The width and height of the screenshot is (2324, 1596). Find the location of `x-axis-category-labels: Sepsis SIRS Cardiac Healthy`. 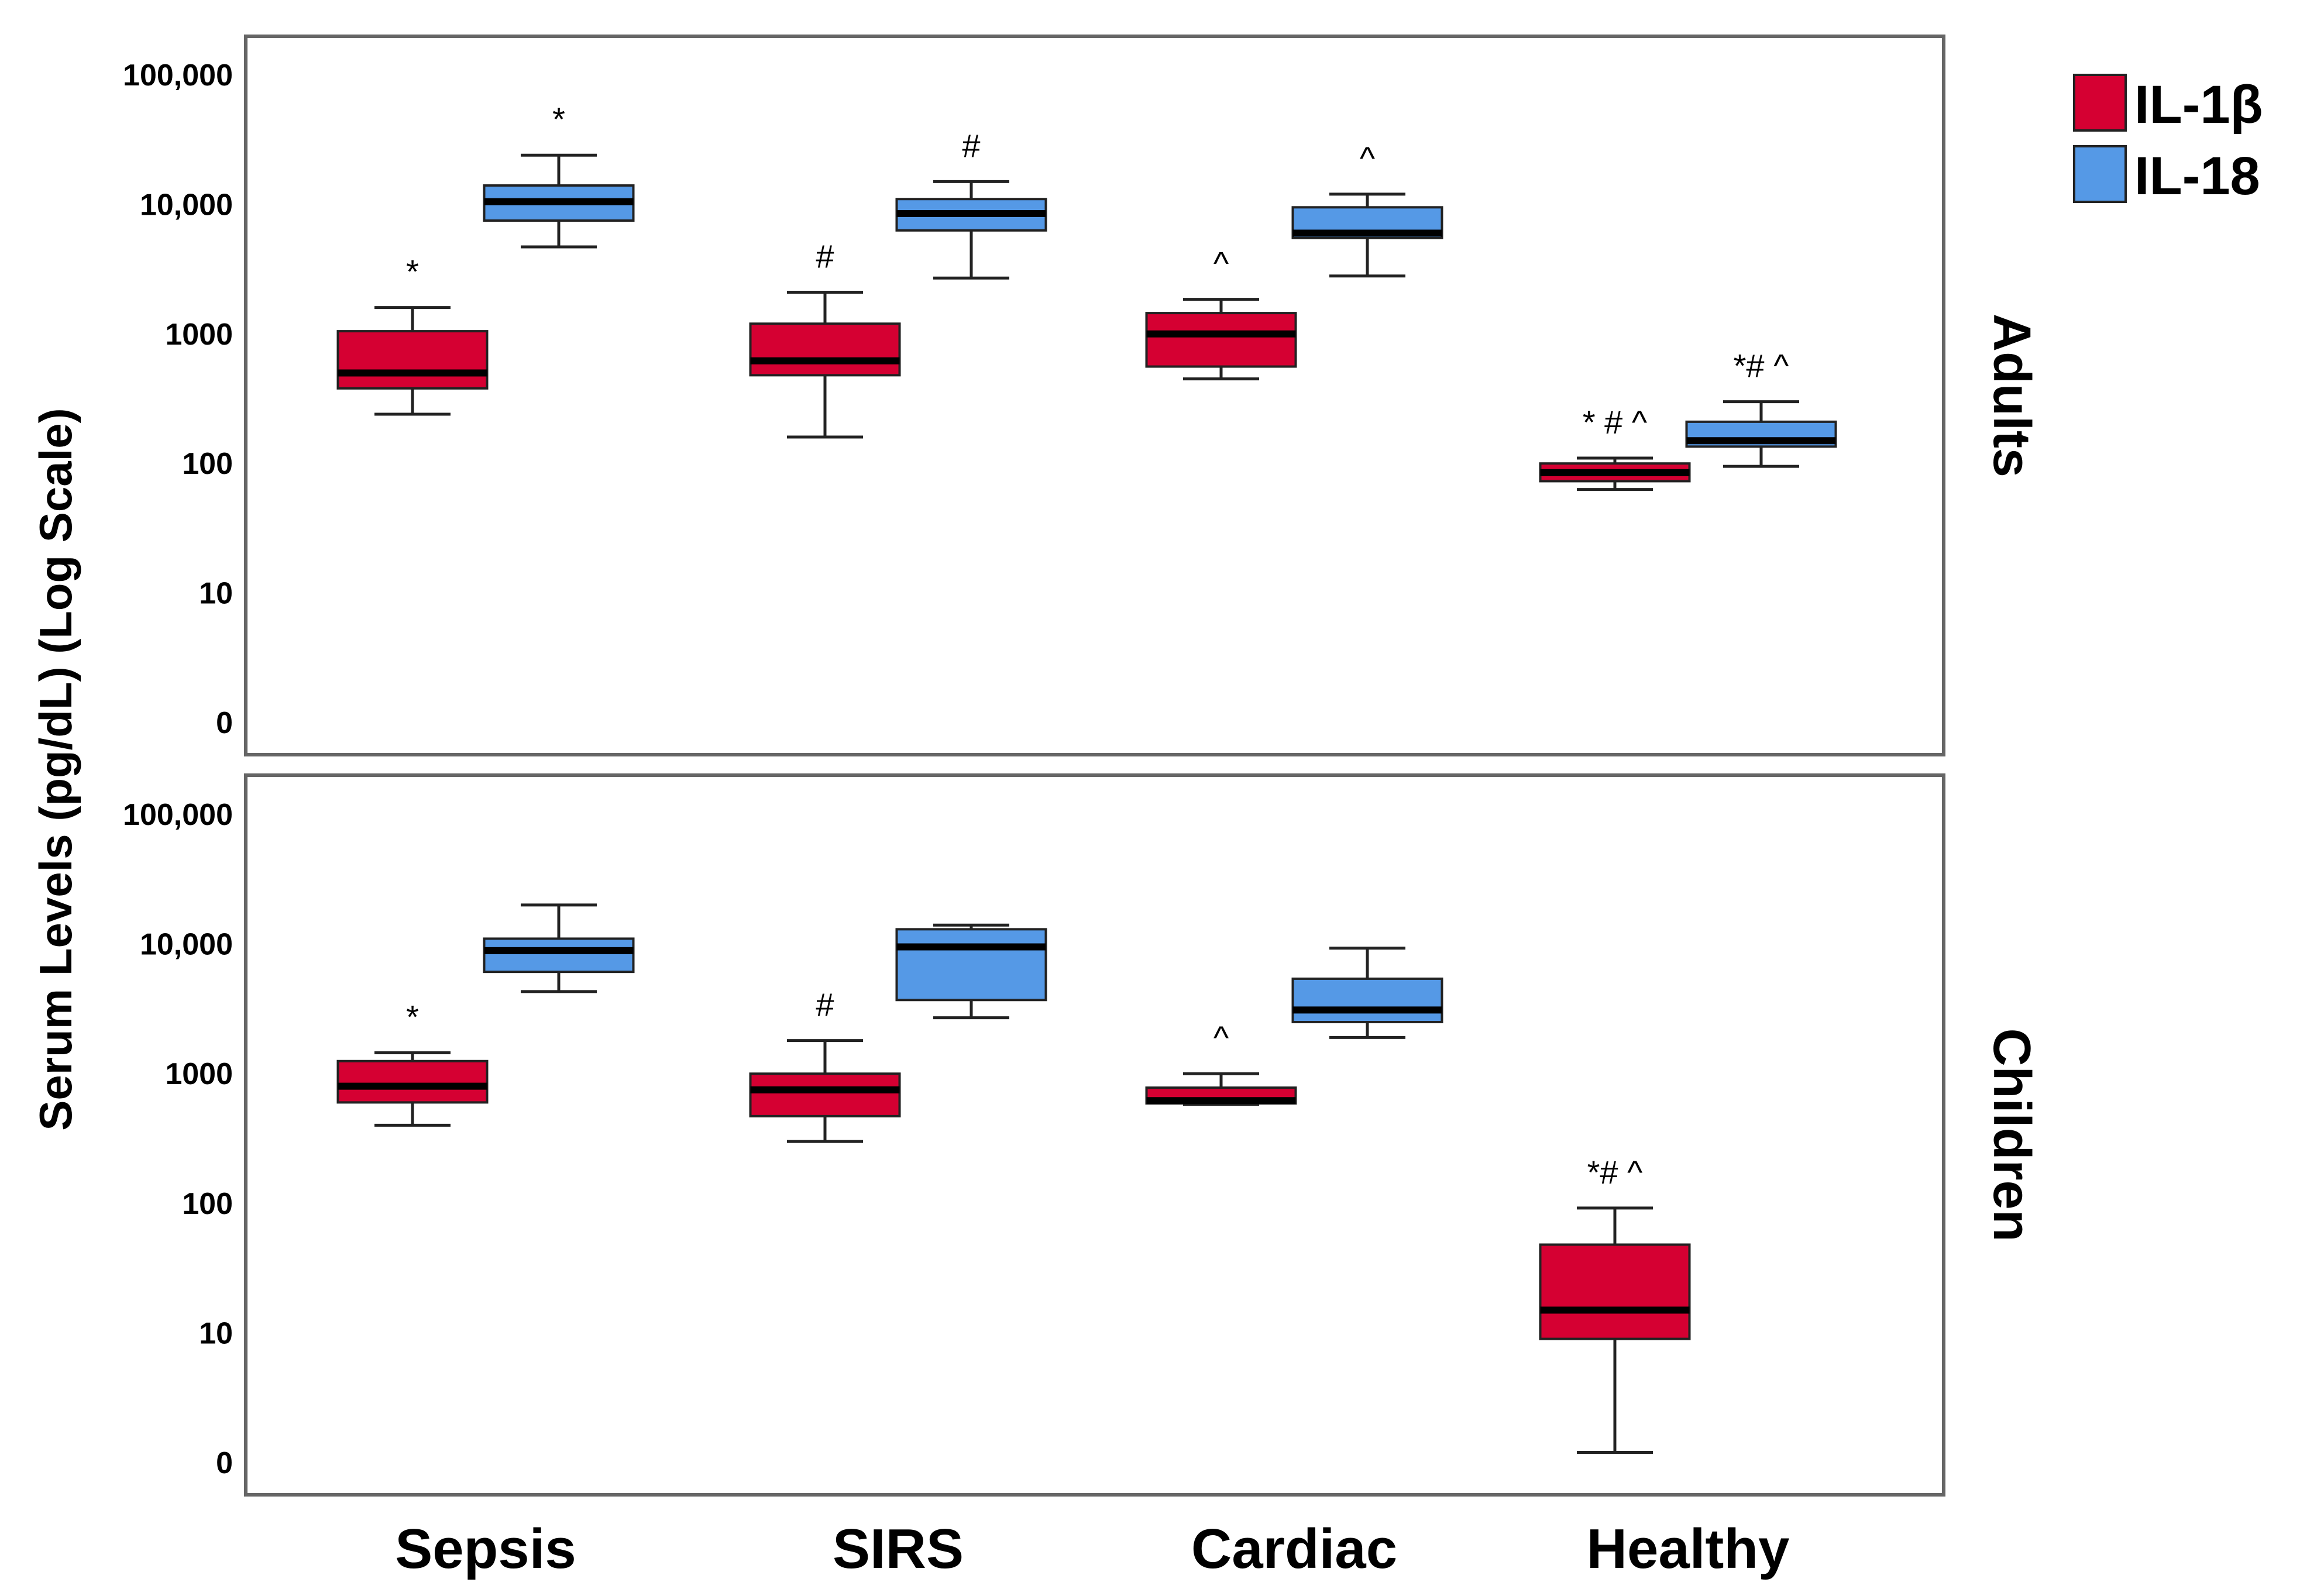

x-axis-category-labels: Sepsis SIRS Cardiac Healthy is located at coordinates (1092, 1549).